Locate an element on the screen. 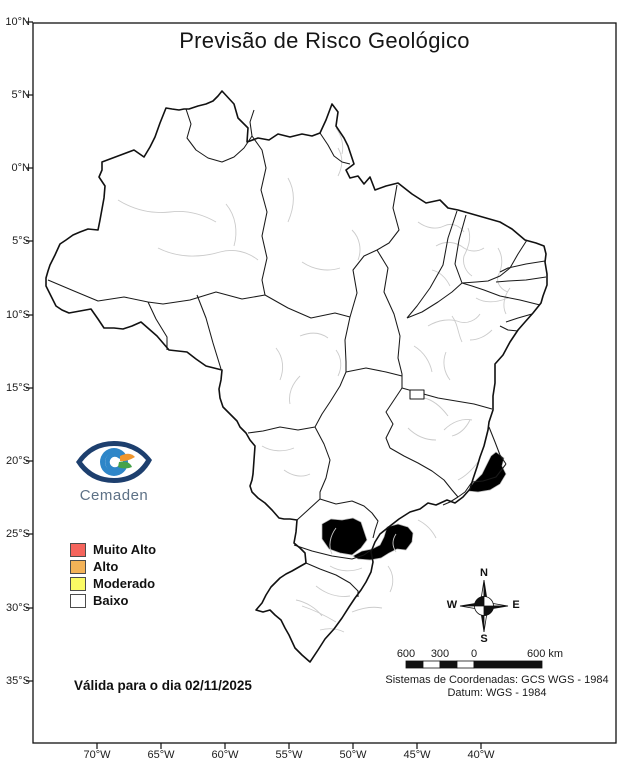 Image resolution: width=626 pixels, height=768 pixels. validity-date: Válida para o dia 02/11/2025 is located at coordinates (163, 685).